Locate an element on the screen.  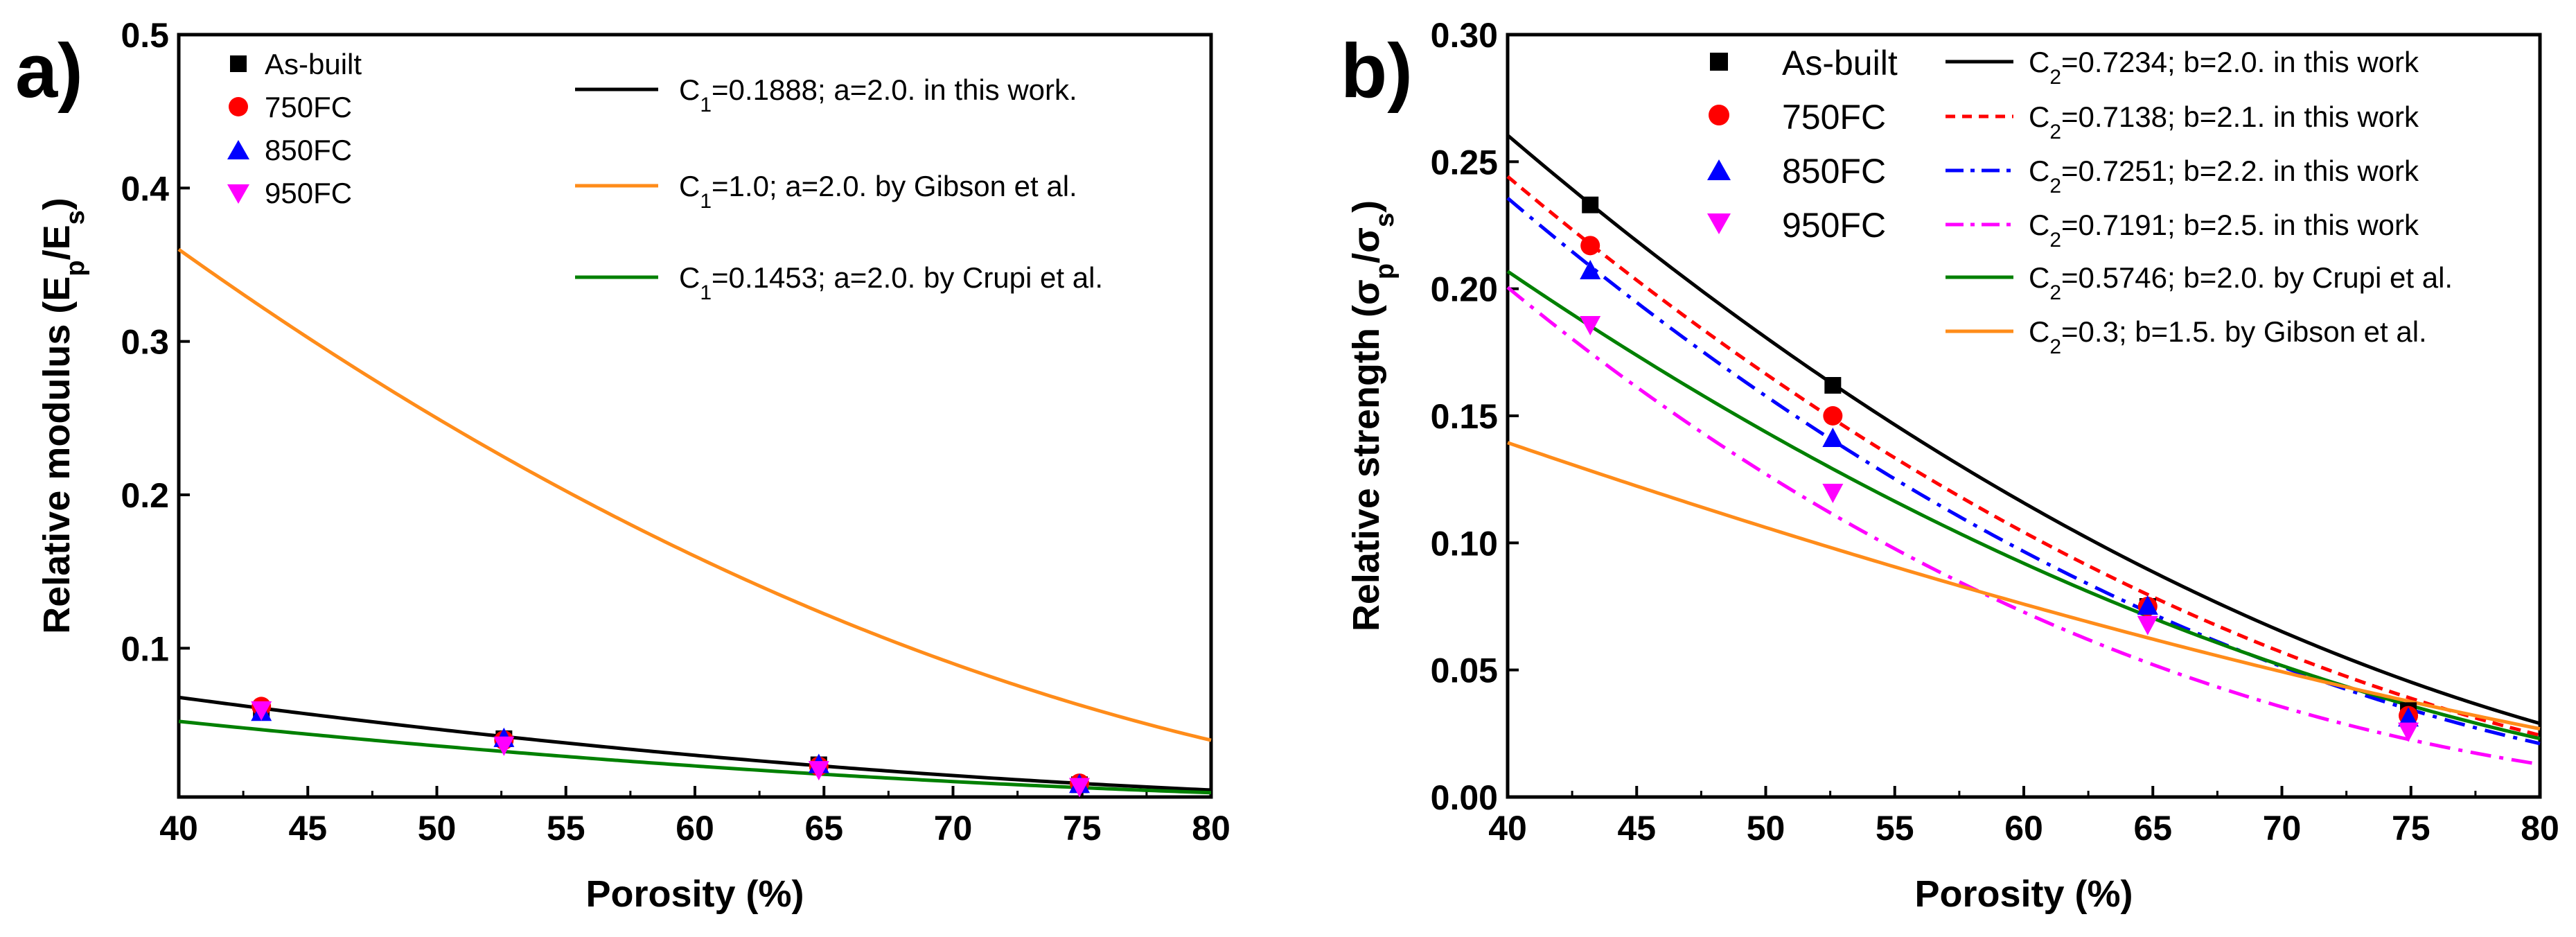
panel-b-y-ticks: 0.00 0.05 0.10 0.15 0.20 0.25 0.30 is located at coordinates (1475, 417).